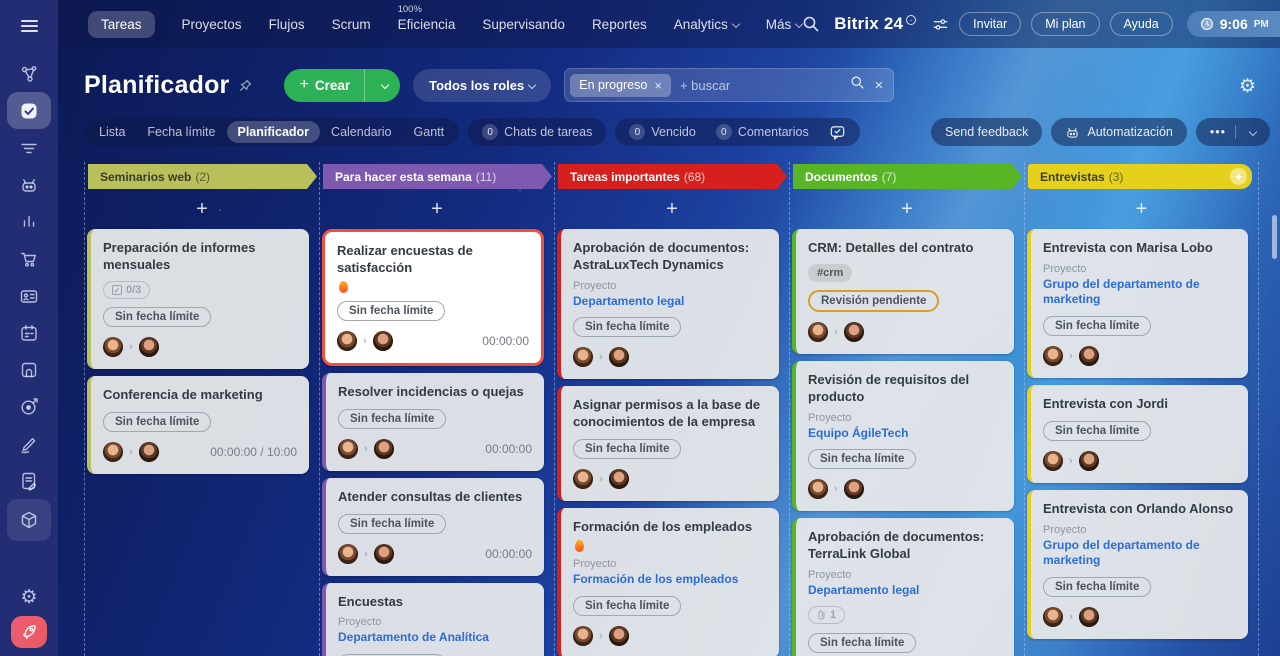 The height and width of the screenshot is (656, 1280). I want to click on feed-icon, so click(29, 147).